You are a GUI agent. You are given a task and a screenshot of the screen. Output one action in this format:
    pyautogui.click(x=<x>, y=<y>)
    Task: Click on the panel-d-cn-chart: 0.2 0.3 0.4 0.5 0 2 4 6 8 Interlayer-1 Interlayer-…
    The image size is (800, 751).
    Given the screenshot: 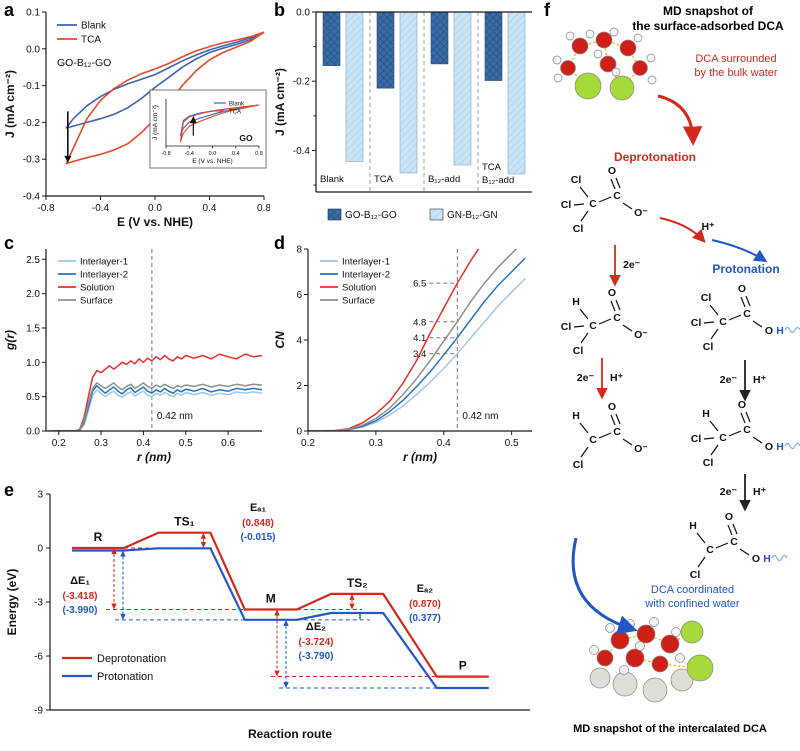 What is the action you would take?
    pyautogui.click(x=405, y=356)
    